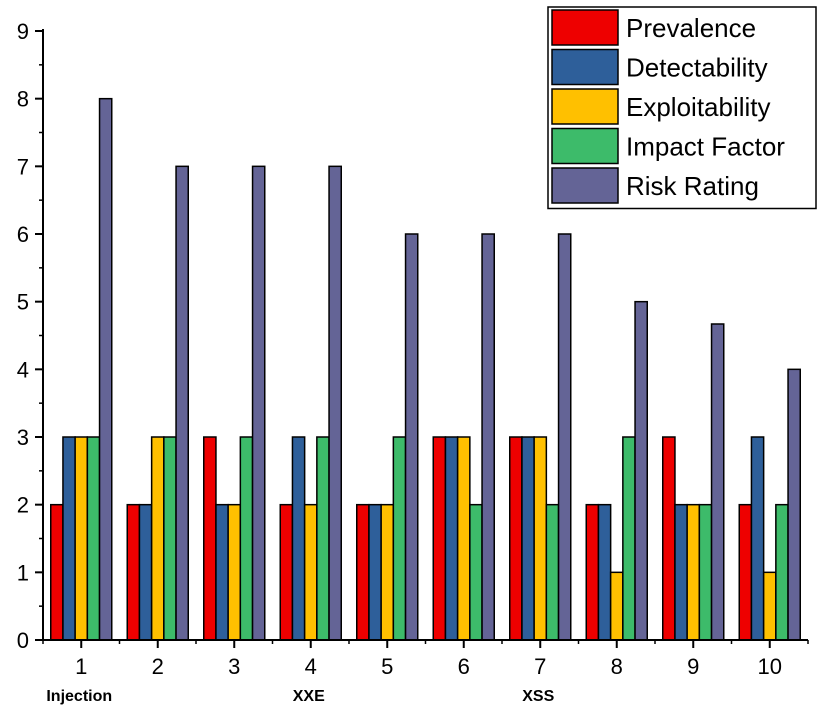  I want to click on y-tick-label: 1, so click(23, 572).